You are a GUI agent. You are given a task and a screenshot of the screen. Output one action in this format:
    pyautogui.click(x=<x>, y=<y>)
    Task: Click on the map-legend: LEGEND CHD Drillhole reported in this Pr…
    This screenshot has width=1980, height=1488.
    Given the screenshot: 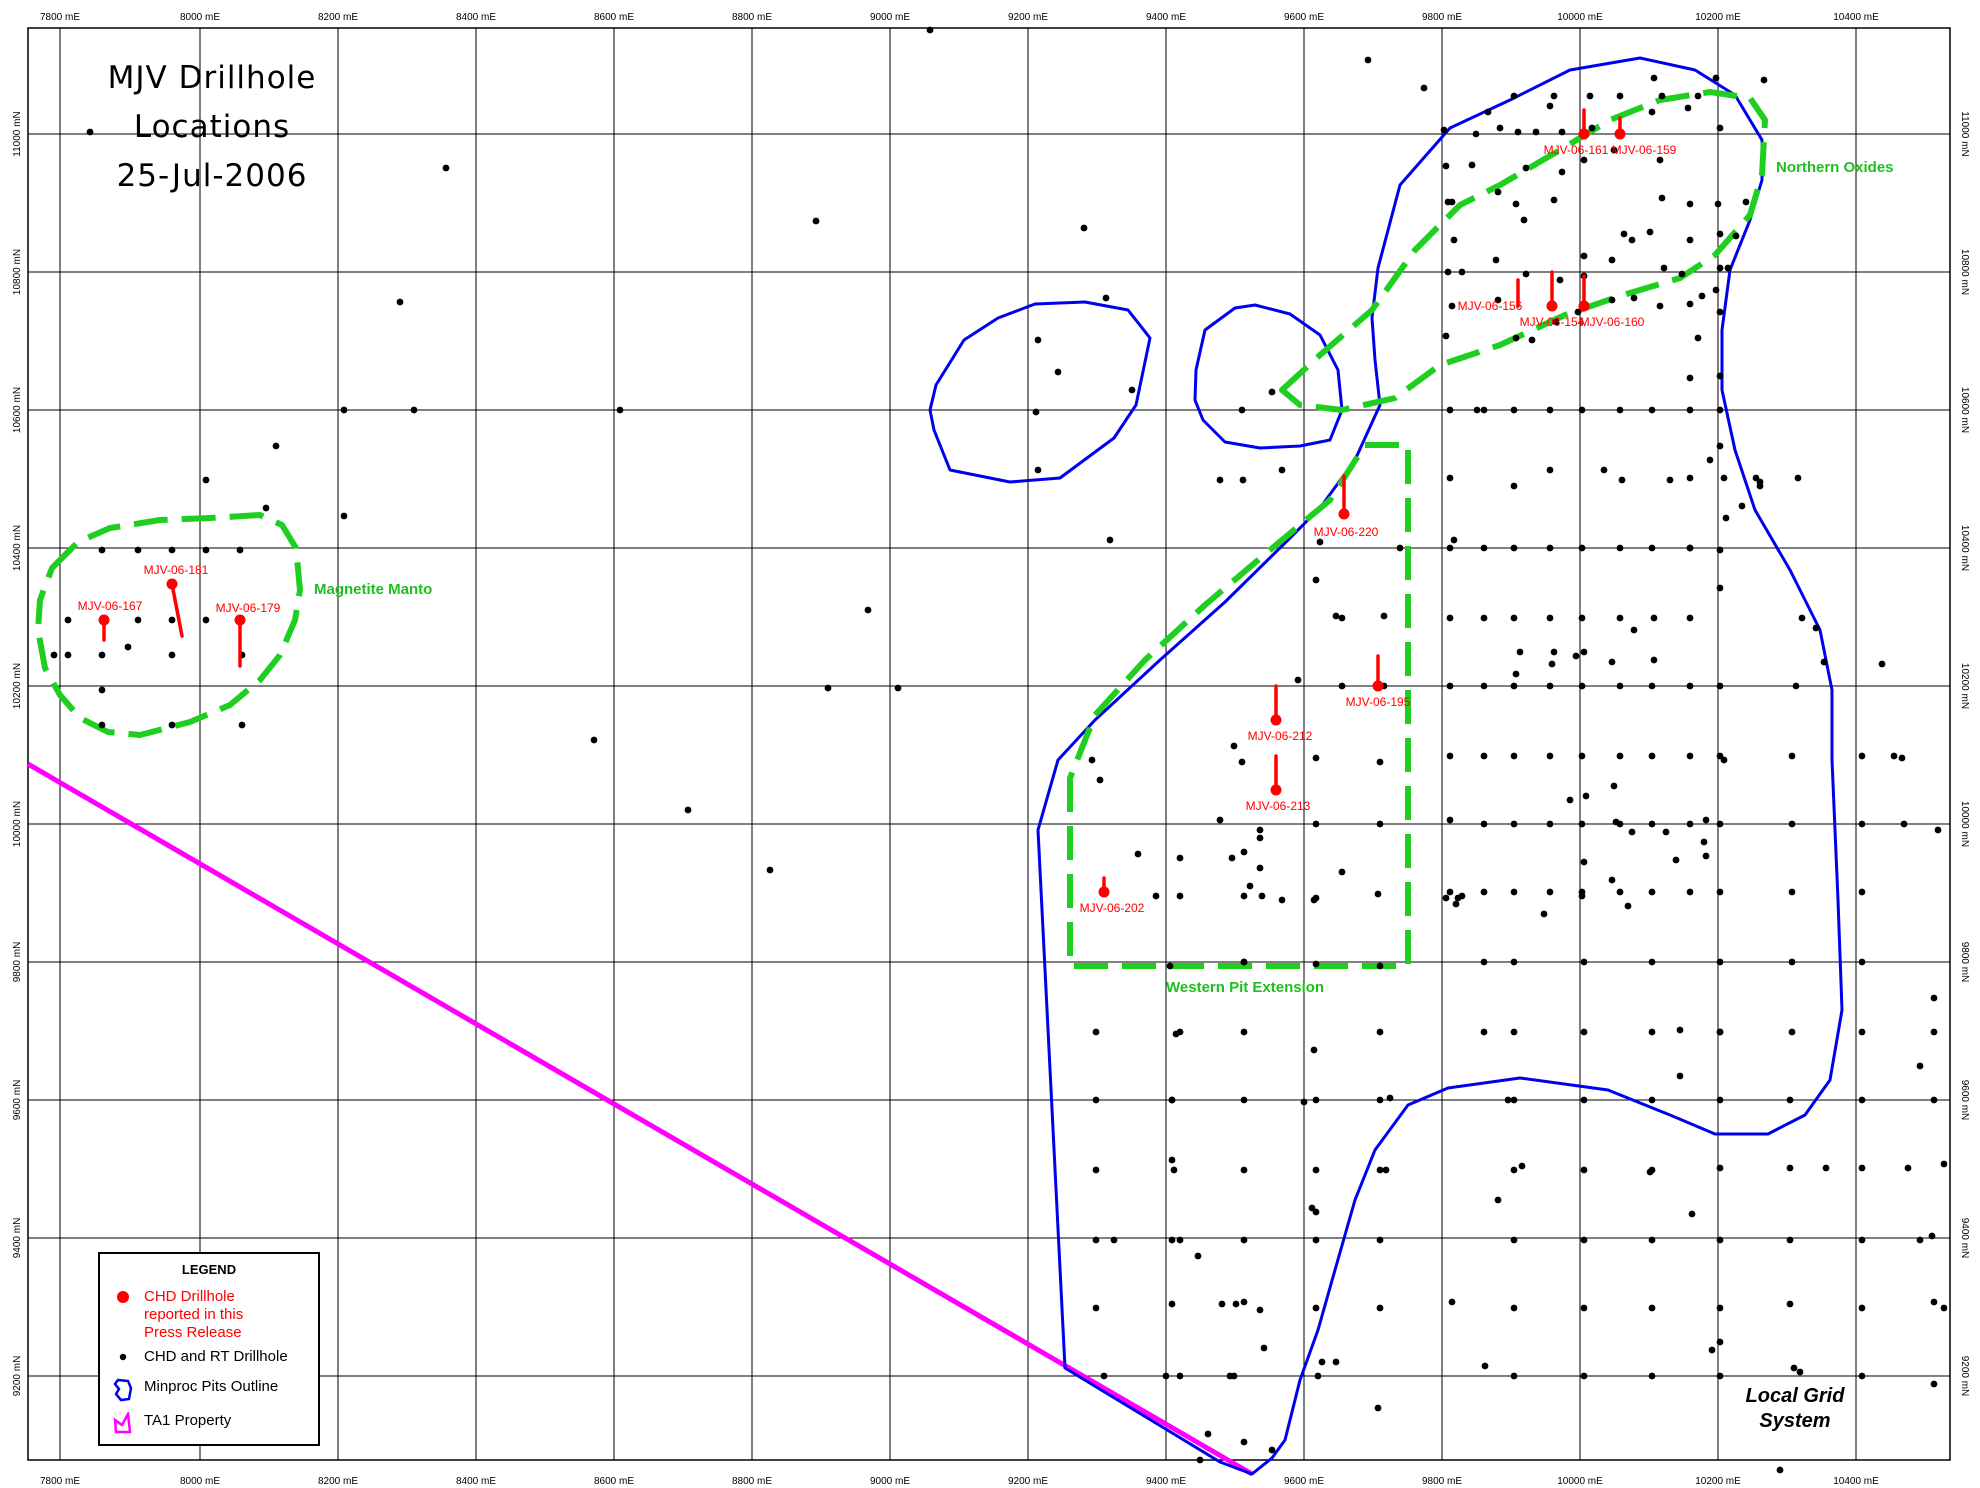 What is the action you would take?
    pyautogui.click(x=209, y=1349)
    